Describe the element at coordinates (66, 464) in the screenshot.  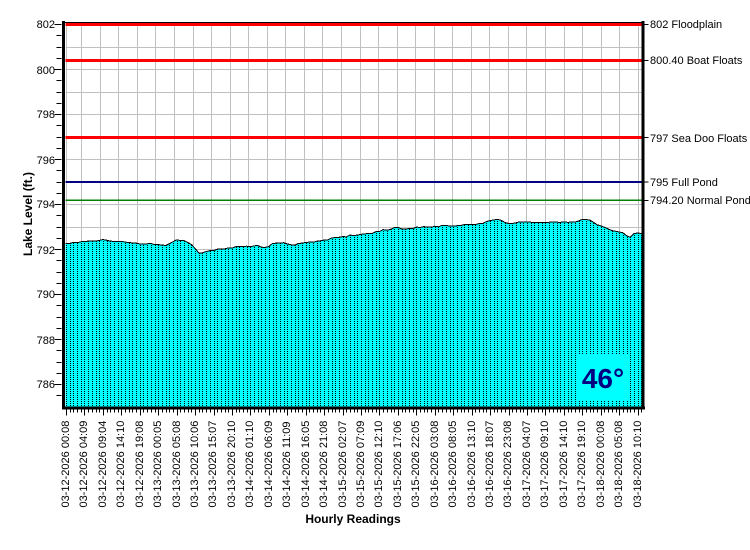
I see `svg-text: 03-12-2026 00:08` at that location.